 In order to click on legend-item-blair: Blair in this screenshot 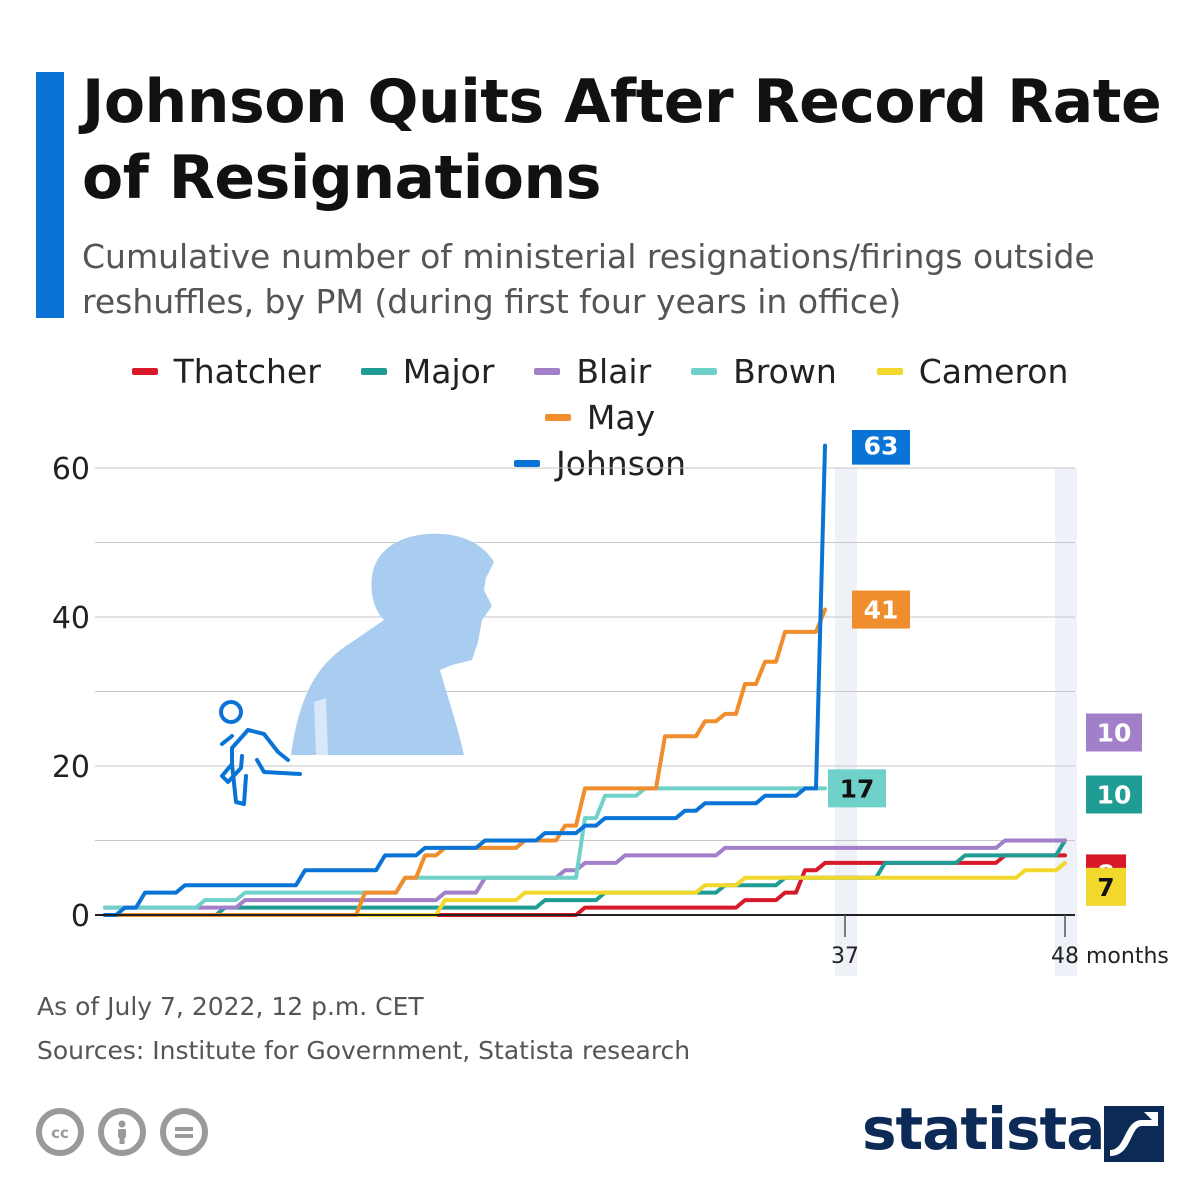, I will do `click(592, 371)`.